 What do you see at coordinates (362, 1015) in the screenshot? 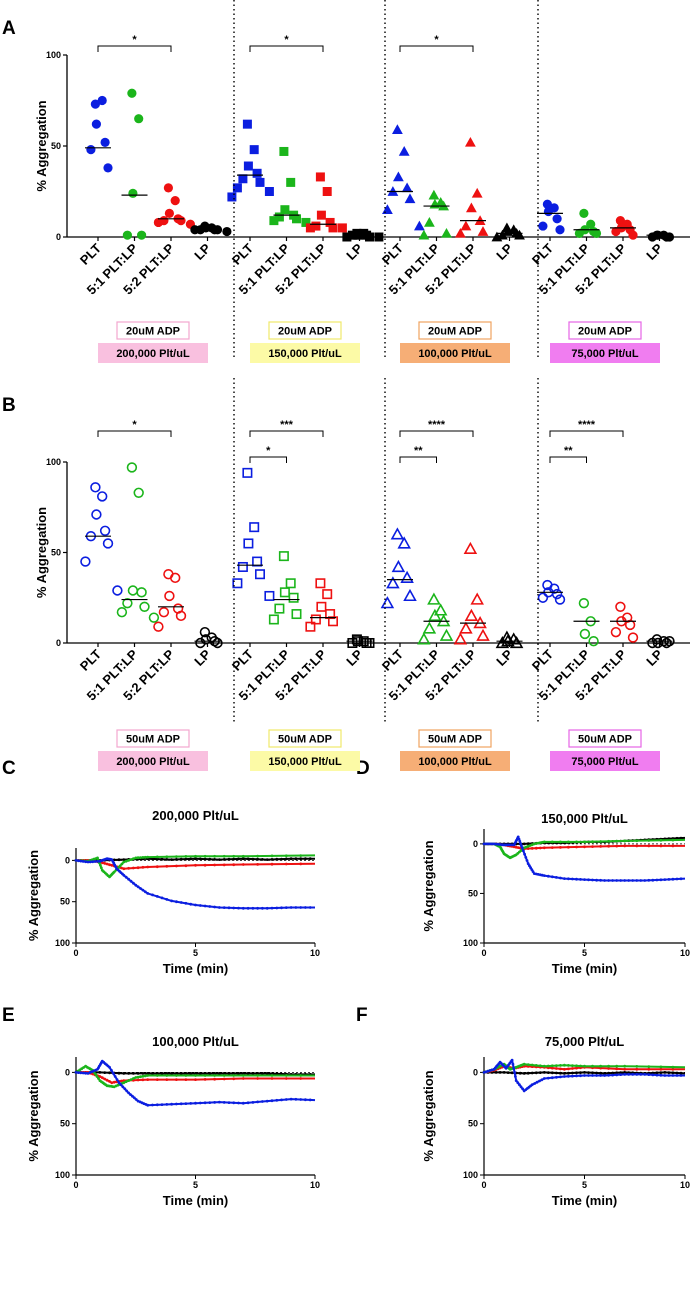
I see `panel-letter-f: F` at bounding box center [362, 1015].